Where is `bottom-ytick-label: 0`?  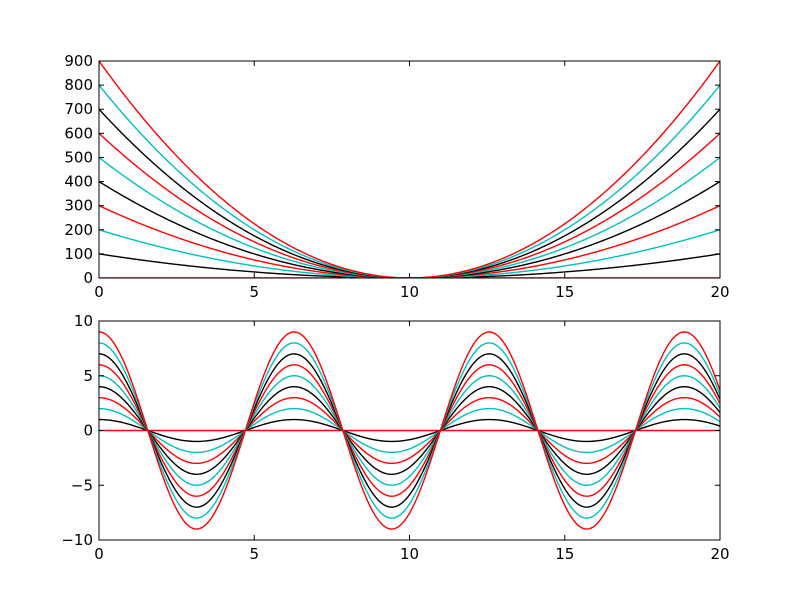
bottom-ytick-label: 0 is located at coordinates (88, 431).